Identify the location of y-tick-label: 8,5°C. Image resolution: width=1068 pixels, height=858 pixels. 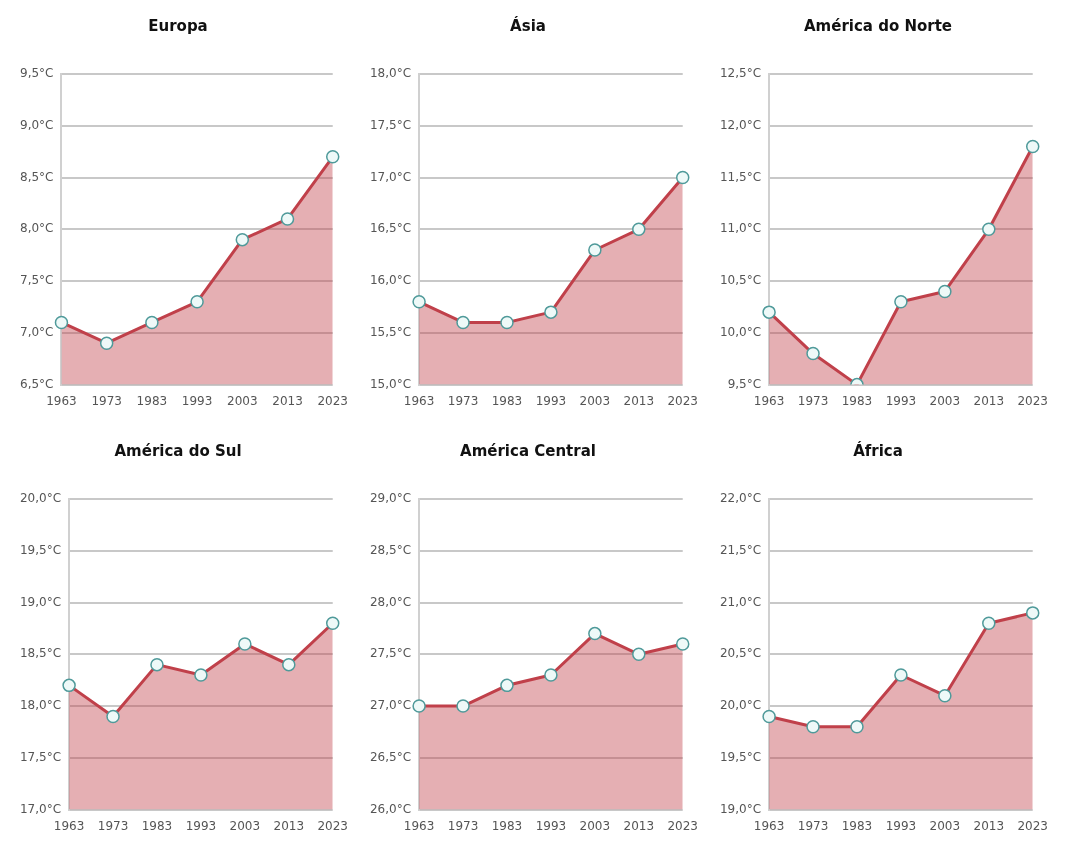
(36, 176).